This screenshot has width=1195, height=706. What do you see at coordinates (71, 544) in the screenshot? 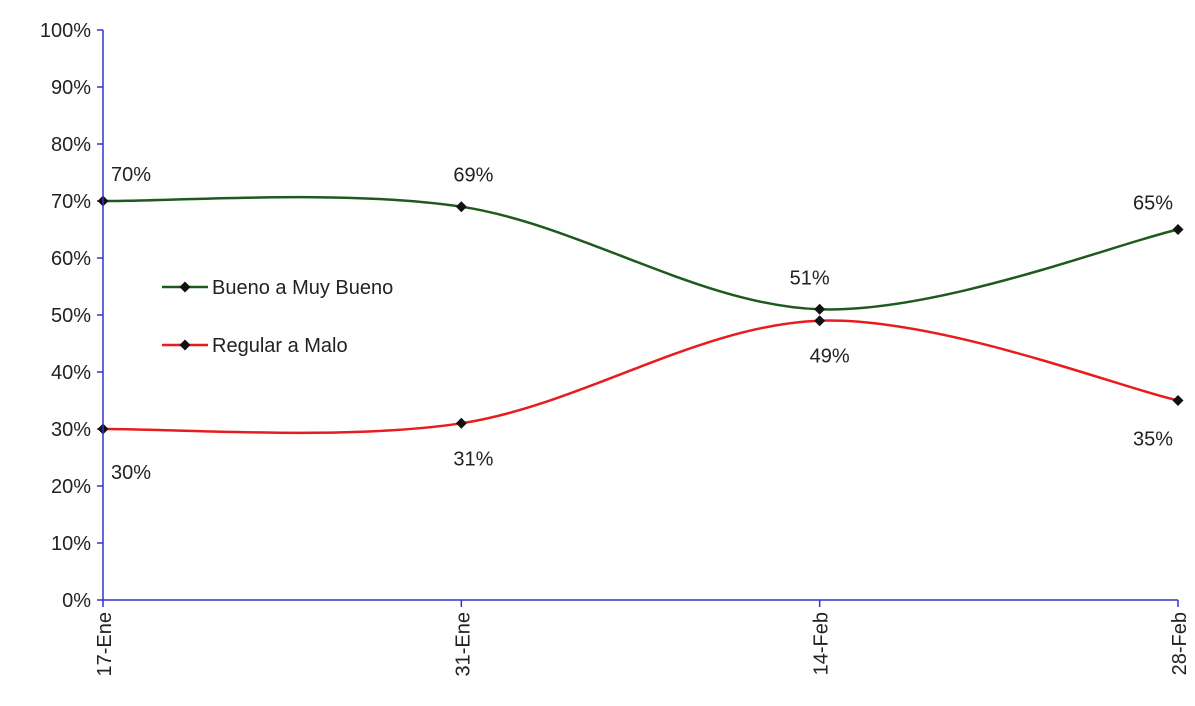
I see `y-tick-label: 10%` at bounding box center [71, 544].